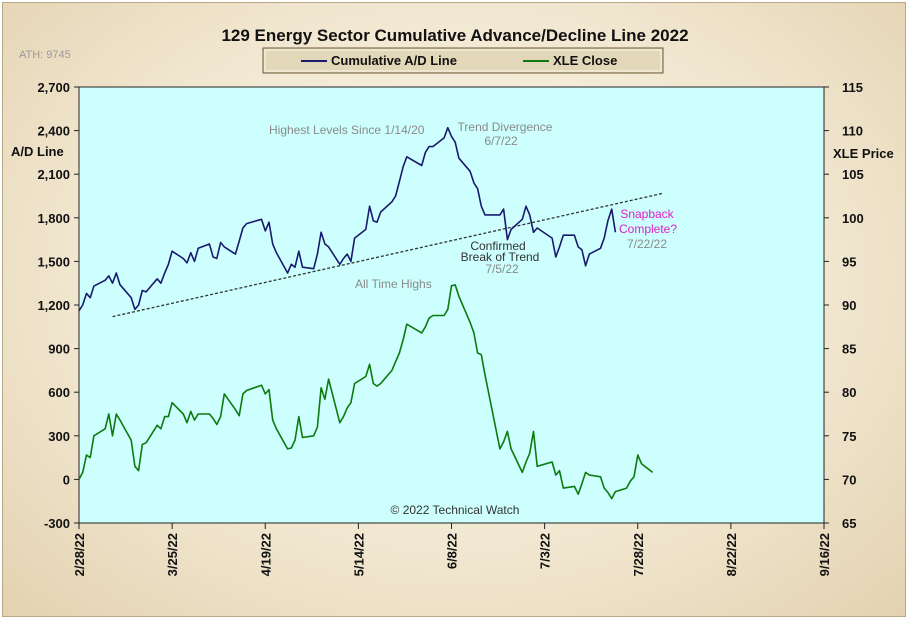  I want to click on left-tick-label: 300, so click(59, 436).